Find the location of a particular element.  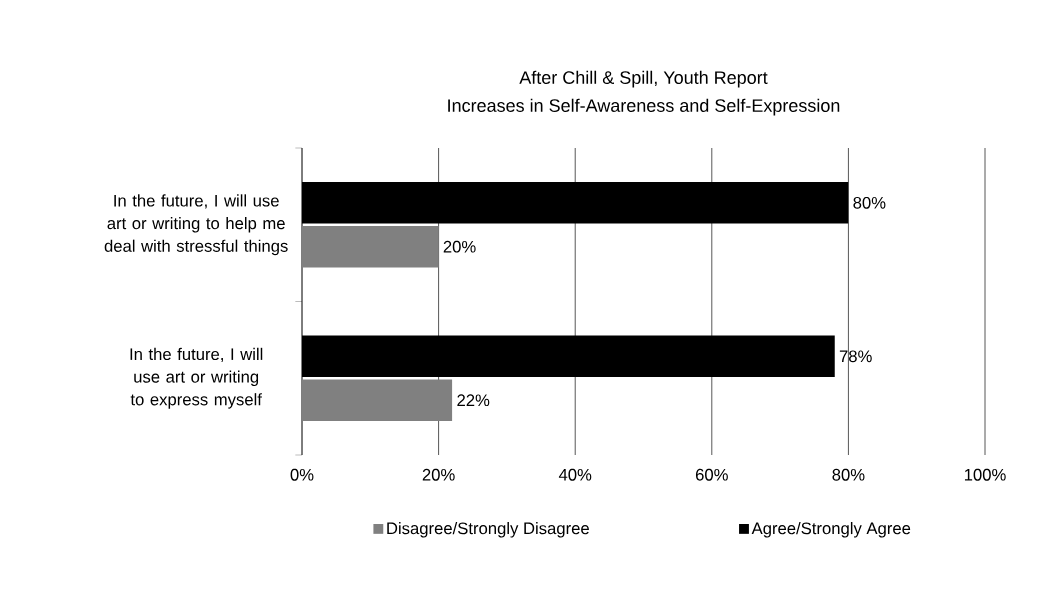

x-tick-label: 40% is located at coordinates (575, 474).